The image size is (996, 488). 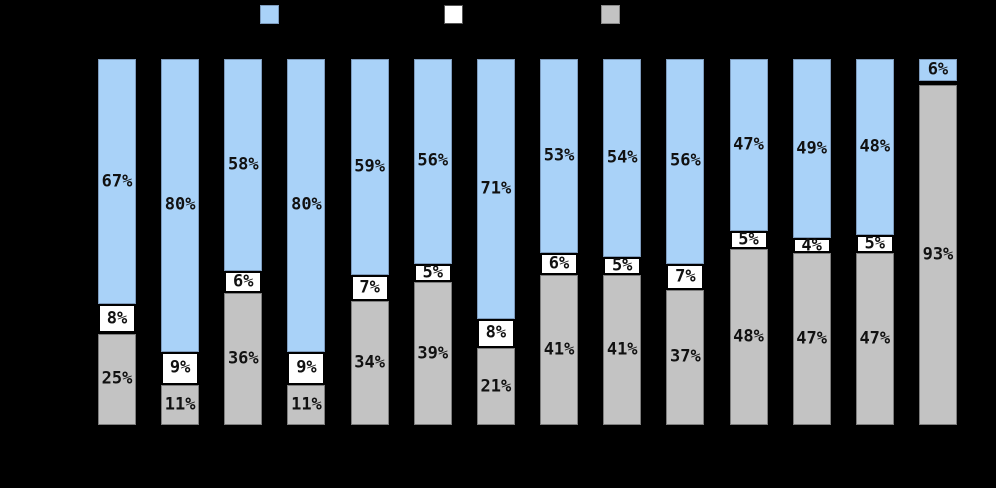 I want to click on bar-6-series-1-data-label: 56%, so click(x=433, y=160).